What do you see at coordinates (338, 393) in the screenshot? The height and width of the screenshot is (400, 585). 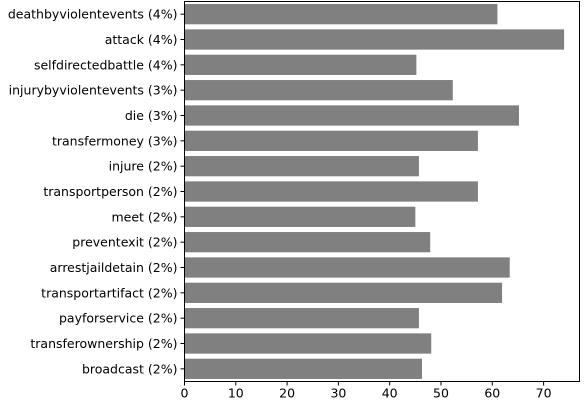 I see `x-tick-label: 30` at bounding box center [338, 393].